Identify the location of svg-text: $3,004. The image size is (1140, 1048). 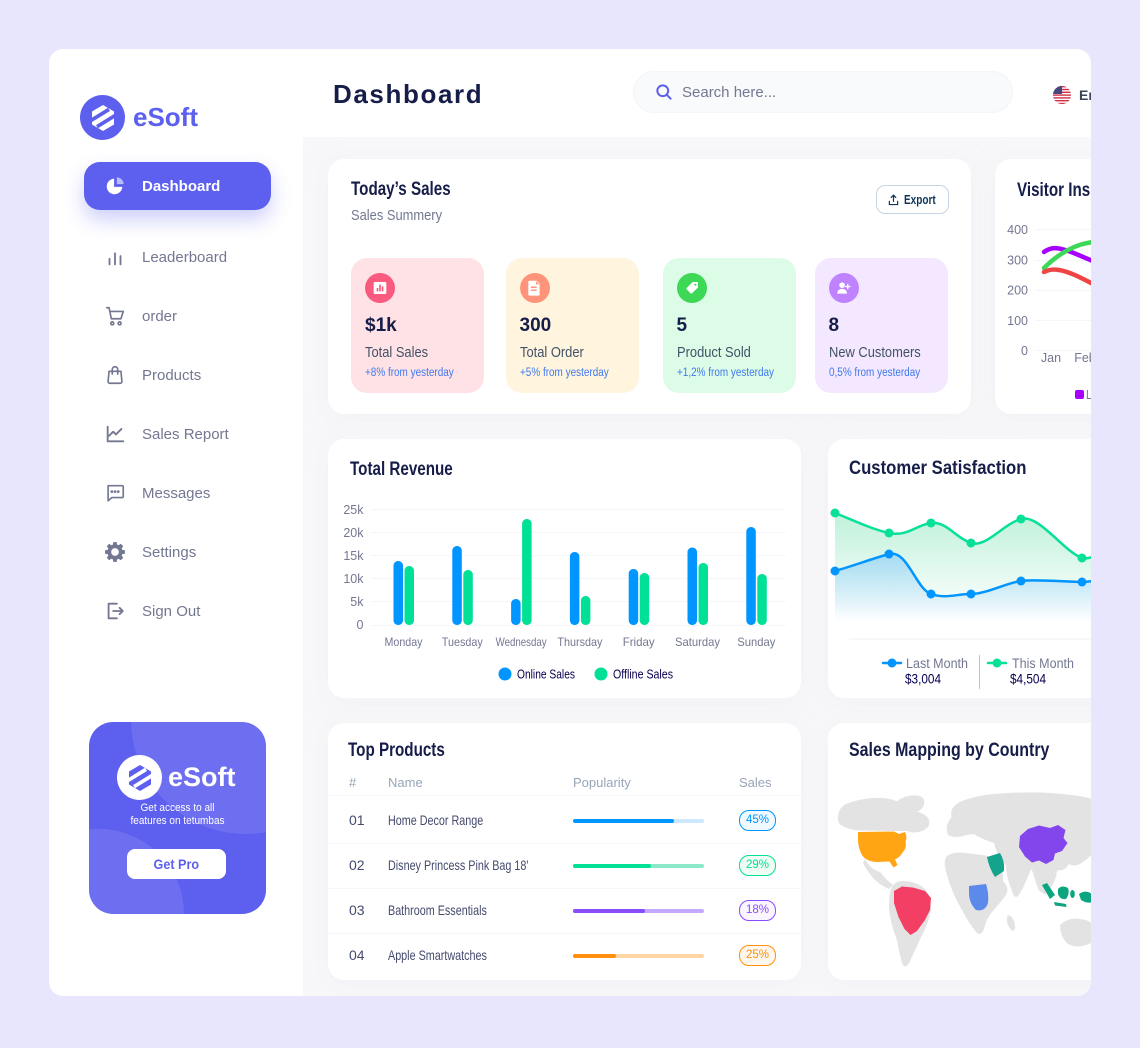
(923, 679).